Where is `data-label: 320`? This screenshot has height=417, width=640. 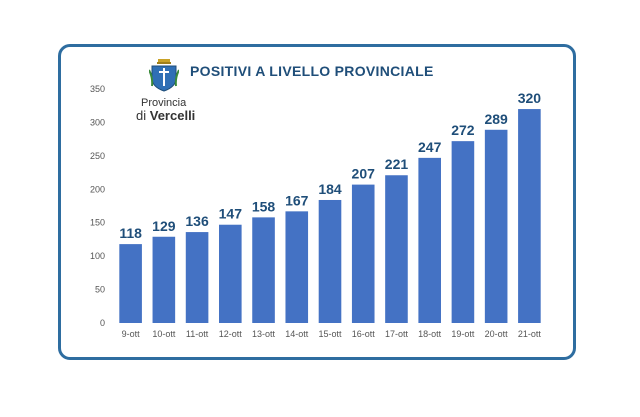
data-label: 320 is located at coordinates (530, 98).